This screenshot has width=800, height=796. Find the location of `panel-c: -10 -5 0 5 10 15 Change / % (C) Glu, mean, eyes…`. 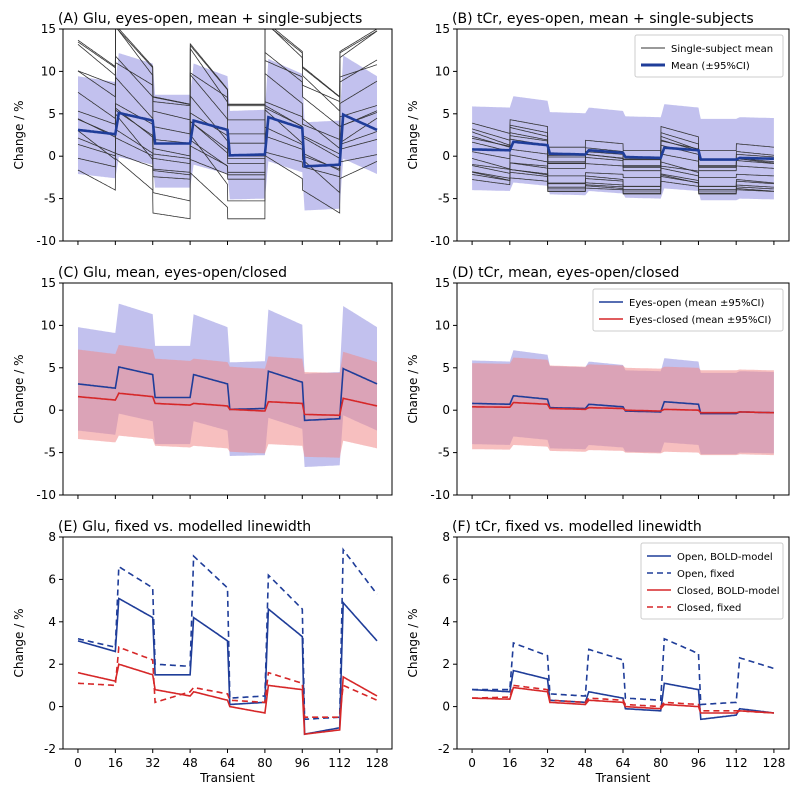

panel-c: -10 -5 0 5 10 15 Change / % (C) Glu, mean, eyes… is located at coordinates (202, 383).